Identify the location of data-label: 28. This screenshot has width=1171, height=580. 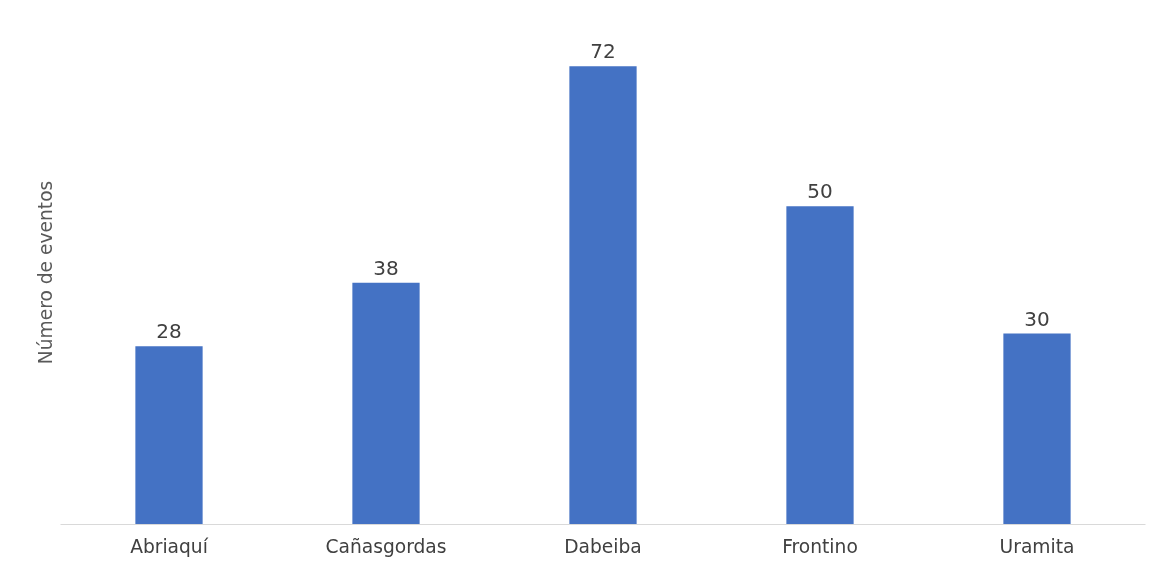
(169, 331).